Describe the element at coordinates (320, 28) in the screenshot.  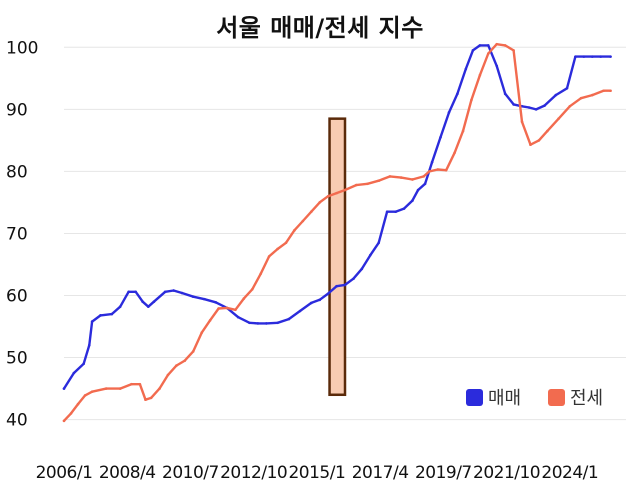
I see `chart-title: 서울 매매/전세 지수` at that location.